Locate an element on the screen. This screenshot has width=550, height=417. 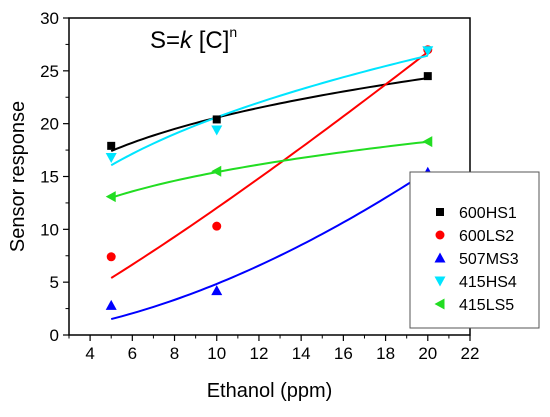
y-tick-label: 15 is located at coordinates (49, 177).